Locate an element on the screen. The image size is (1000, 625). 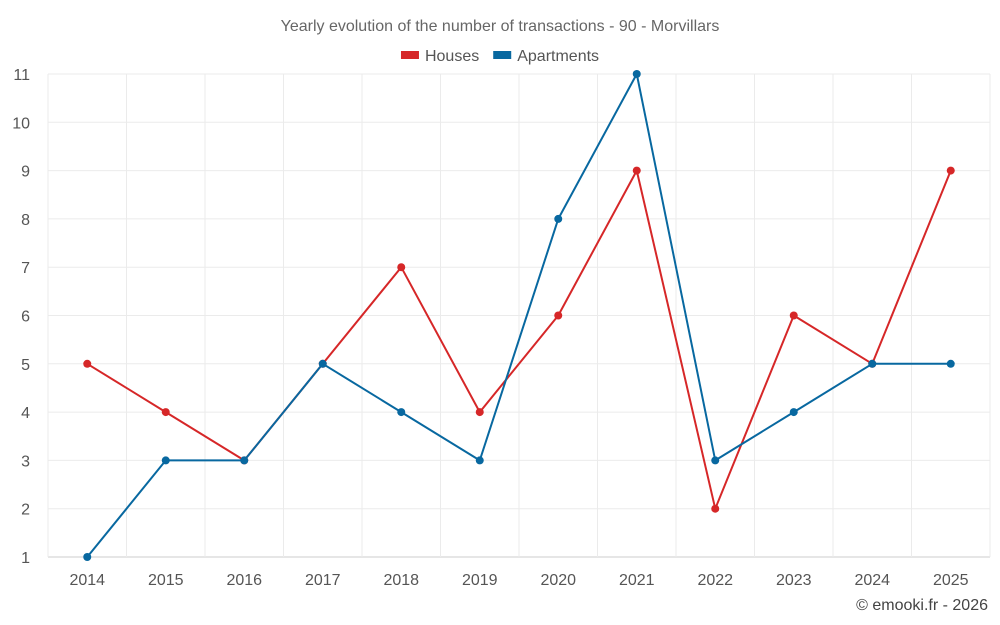
legend-label: Apartments is located at coordinates (558, 56).